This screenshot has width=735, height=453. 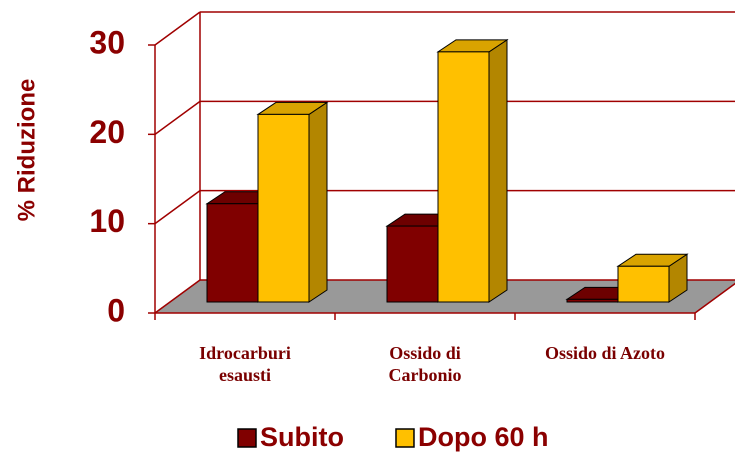 What do you see at coordinates (605, 353) in the screenshot?
I see `x-tick-label: Ossido di Azoto` at bounding box center [605, 353].